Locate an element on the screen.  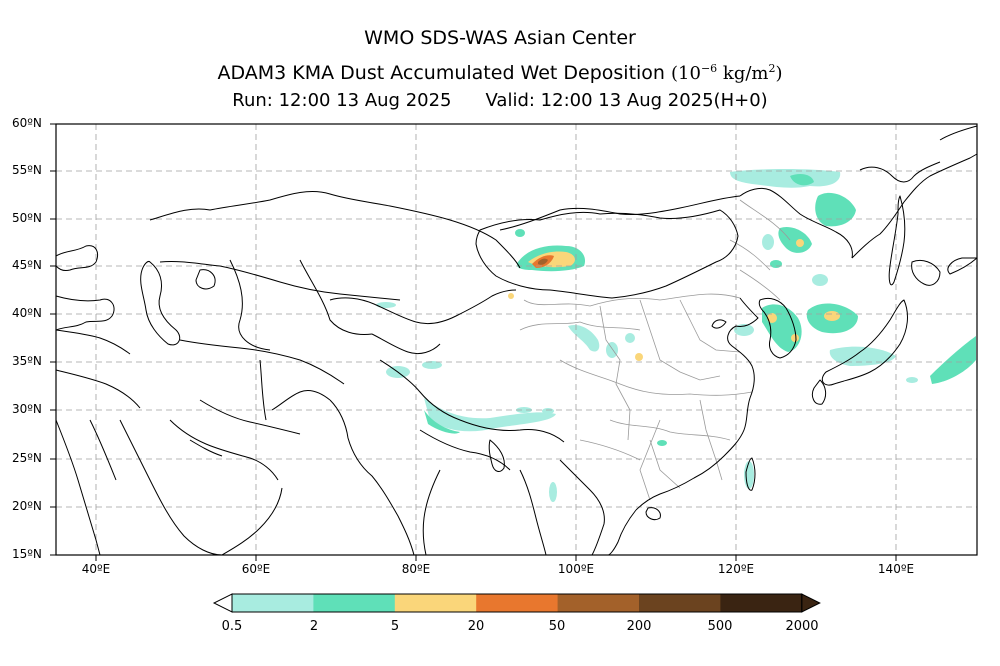
run-time: Run: 12:00 13 Aug 2025 is located at coordinates (342, 100).